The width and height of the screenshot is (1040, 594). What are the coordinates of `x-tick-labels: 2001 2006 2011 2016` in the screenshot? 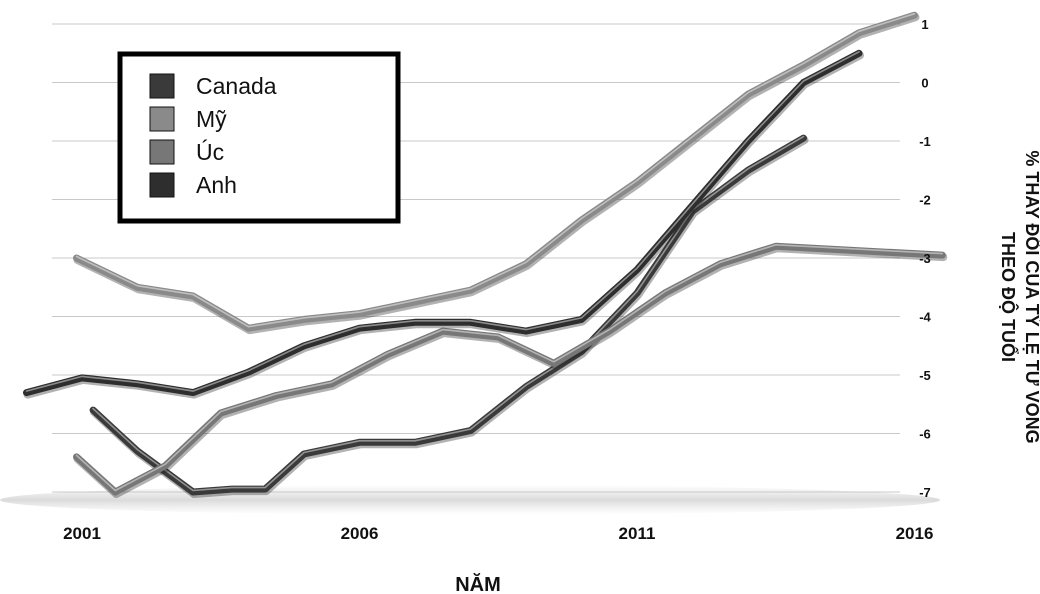 It's located at (498, 533).